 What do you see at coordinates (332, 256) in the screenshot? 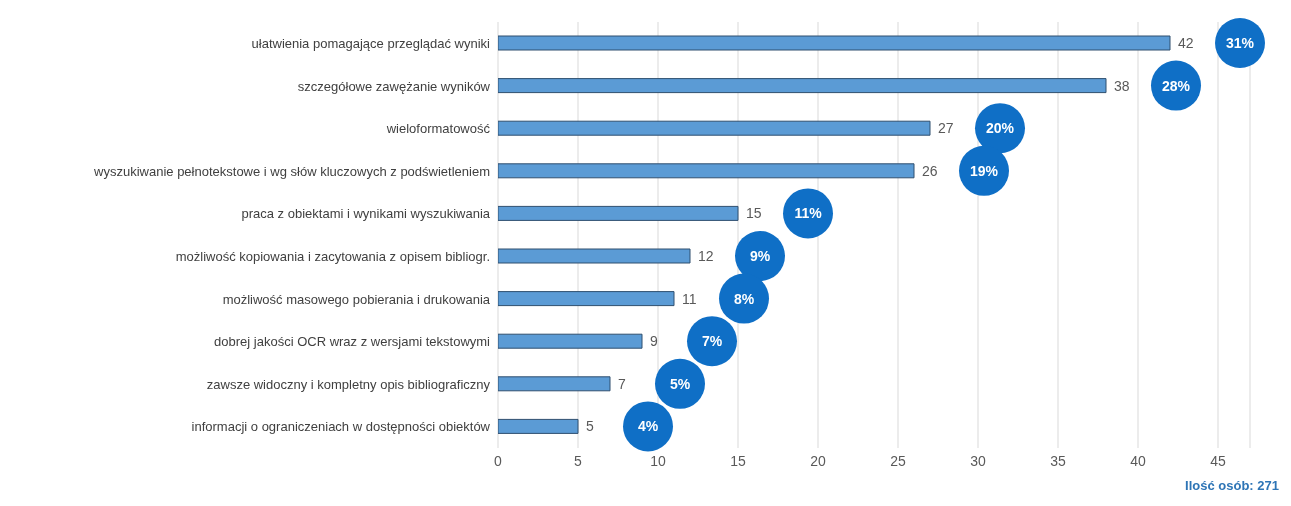
I see `y-tick-label: możliwość kopiowania i zacytowania z opisem bibliogr.` at bounding box center [332, 256].